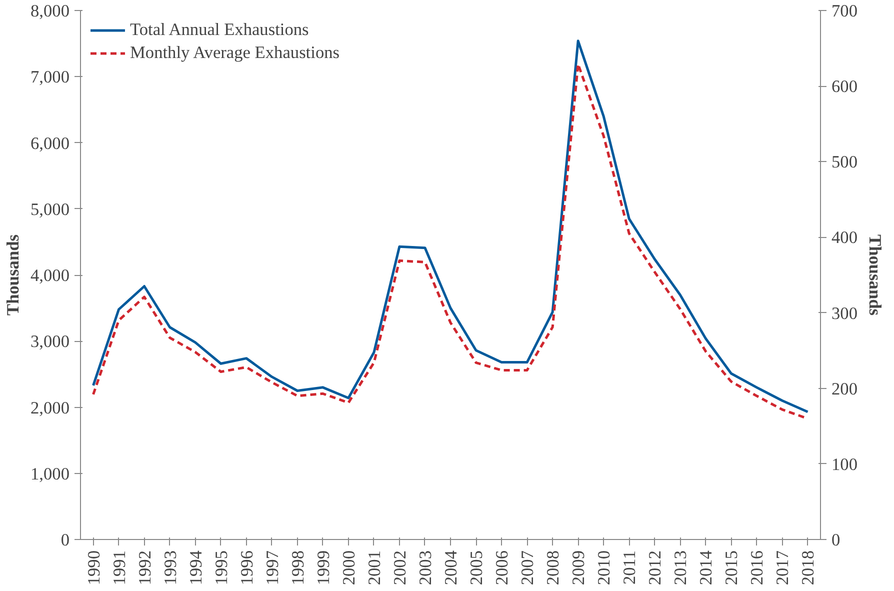 The height and width of the screenshot is (591, 894). Describe the element at coordinates (706, 568) in the screenshot. I see `x-tick-label: 2014` at that location.